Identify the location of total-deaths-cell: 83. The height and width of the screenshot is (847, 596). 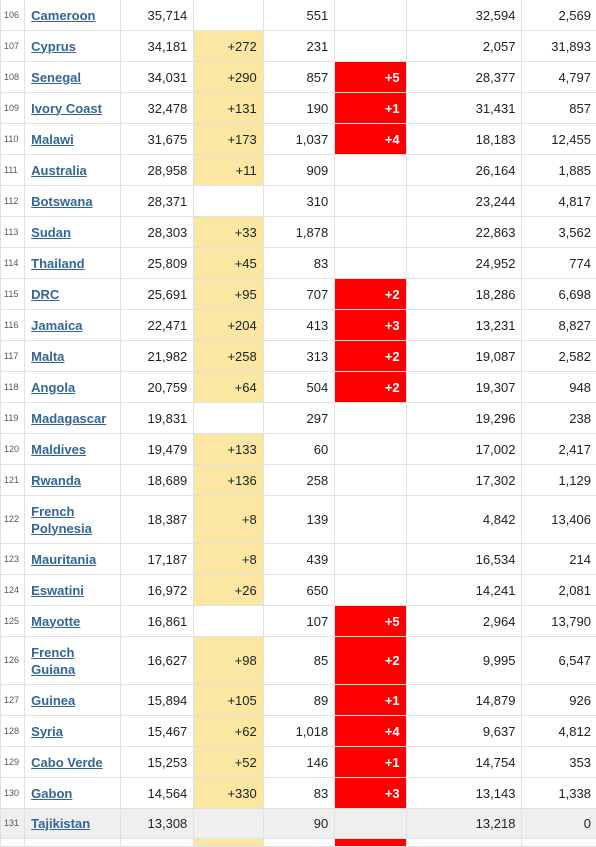
(298, 793).